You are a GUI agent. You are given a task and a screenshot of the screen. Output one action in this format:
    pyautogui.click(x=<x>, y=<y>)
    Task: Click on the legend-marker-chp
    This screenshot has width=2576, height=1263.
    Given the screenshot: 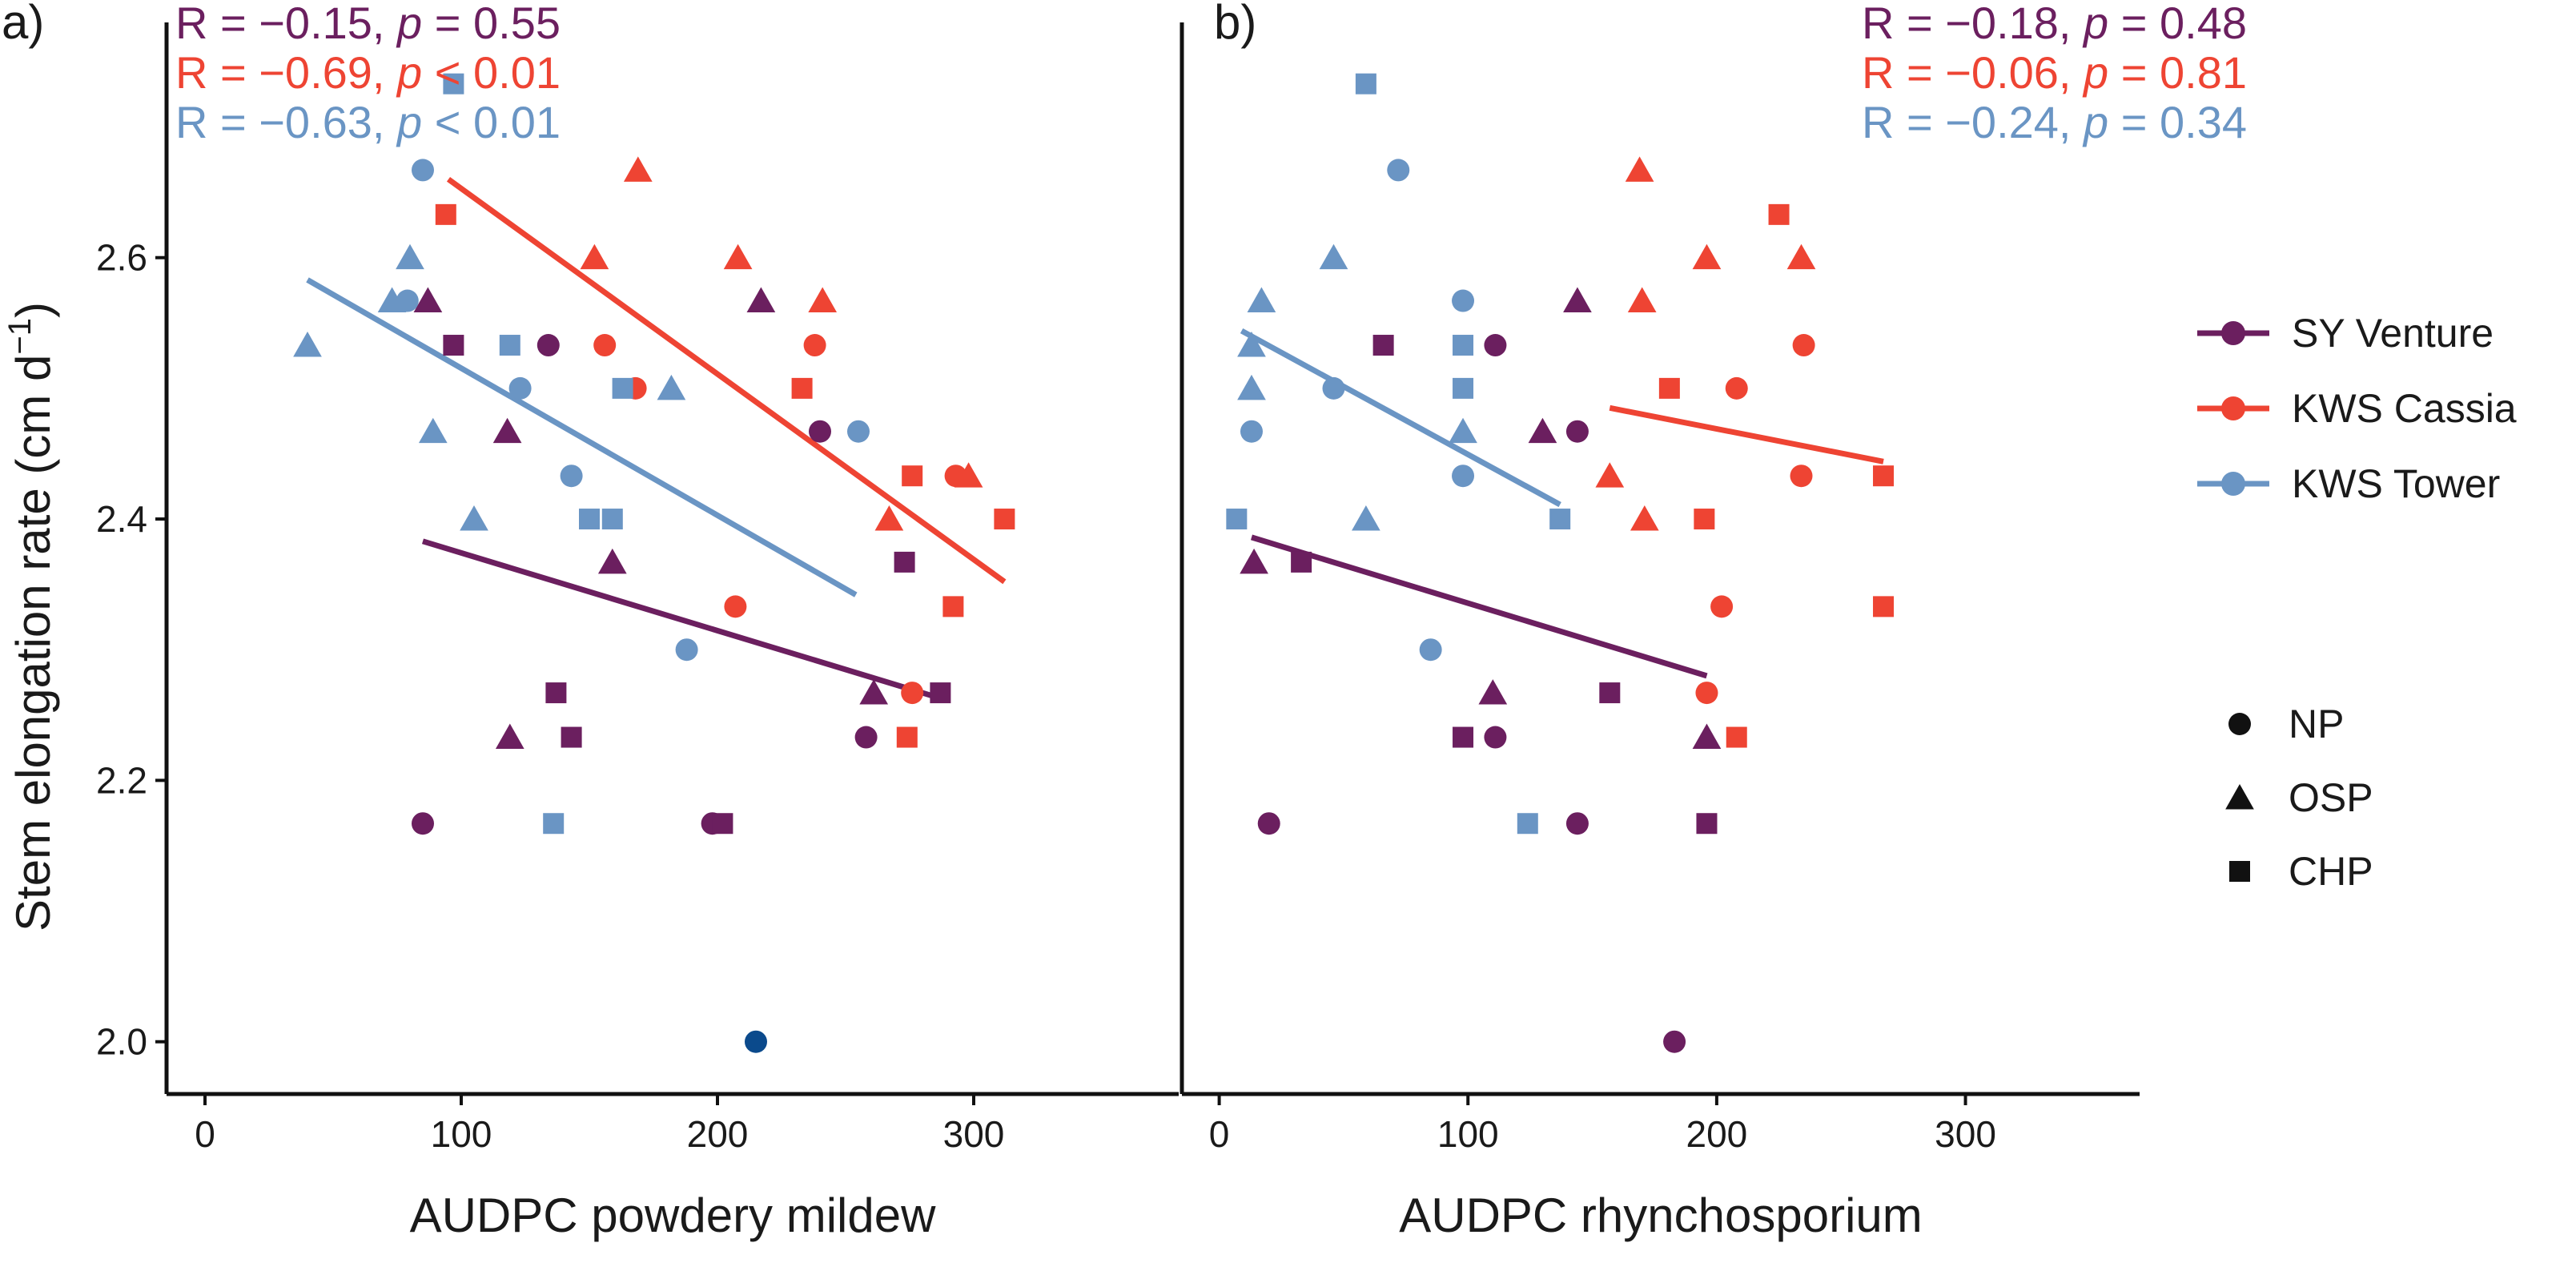 What is the action you would take?
    pyautogui.click(x=2239, y=871)
    